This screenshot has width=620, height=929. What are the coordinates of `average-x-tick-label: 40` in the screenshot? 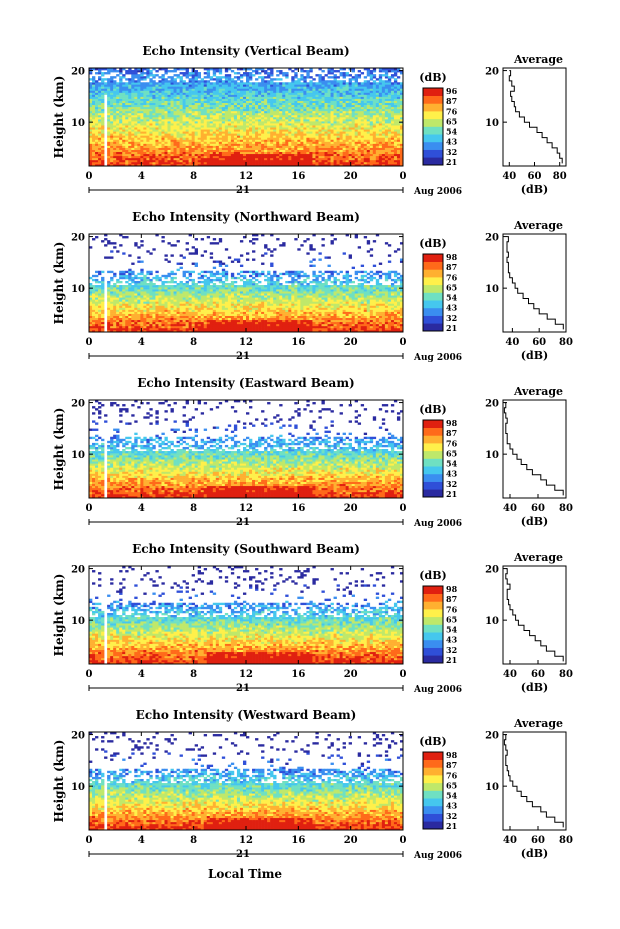 It's located at (510, 674).